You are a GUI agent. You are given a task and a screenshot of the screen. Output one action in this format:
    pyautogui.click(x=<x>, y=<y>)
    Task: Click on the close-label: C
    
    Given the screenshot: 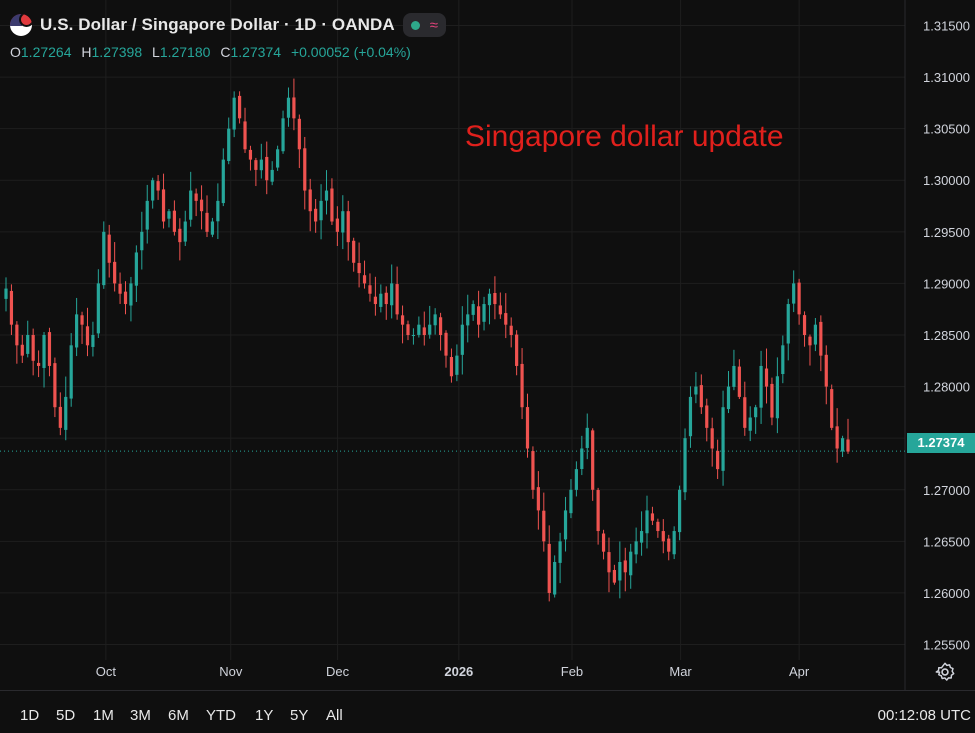 What is the action you would take?
    pyautogui.click(x=225, y=52)
    